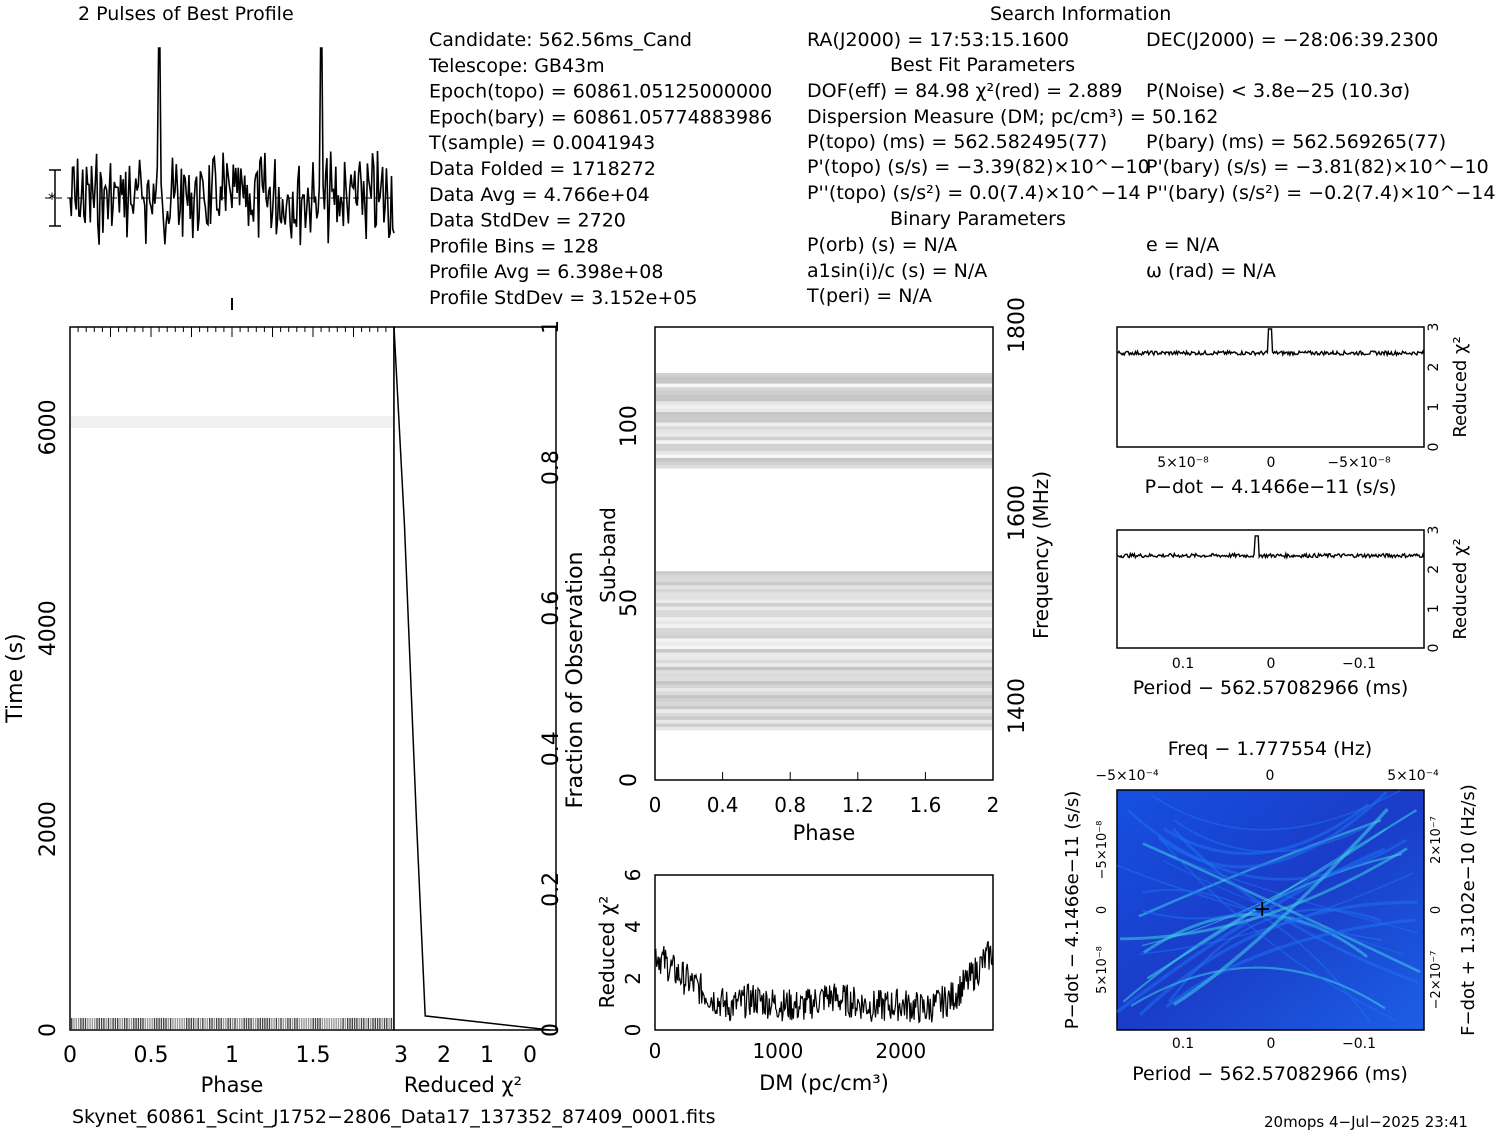 The height and width of the screenshot is (1133, 1512). Describe the element at coordinates (858, 805) in the screenshot. I see `subband-x-tick-label: 1.2` at that location.